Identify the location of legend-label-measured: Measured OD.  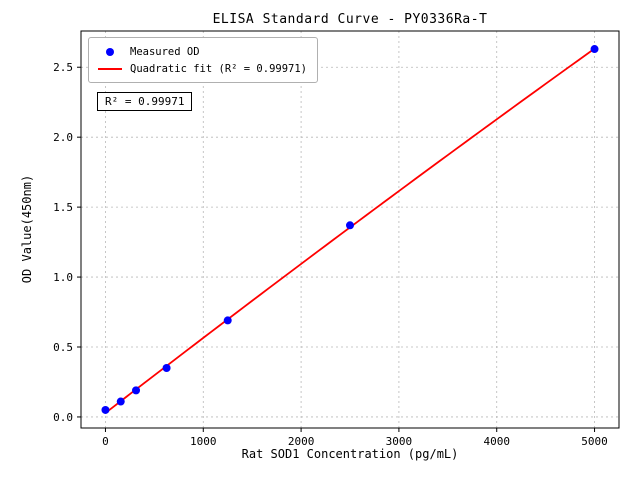
(165, 51).